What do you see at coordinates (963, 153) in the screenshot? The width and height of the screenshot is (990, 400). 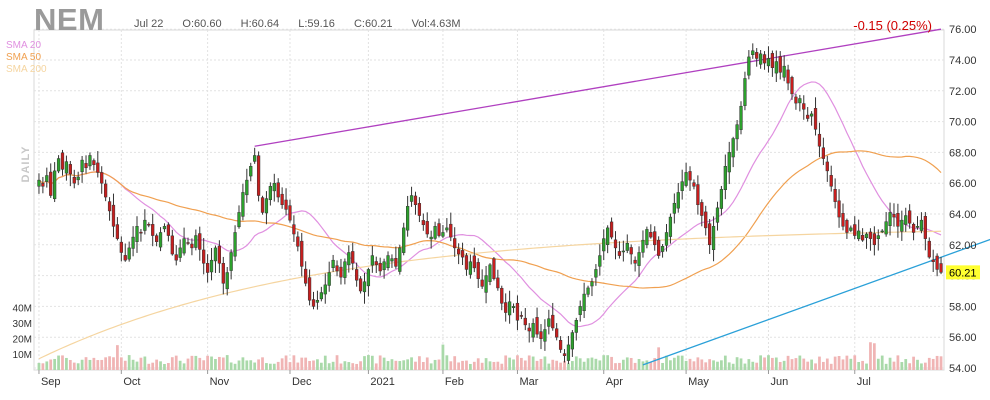 I see `price-tick-label: 68.00` at bounding box center [963, 153].